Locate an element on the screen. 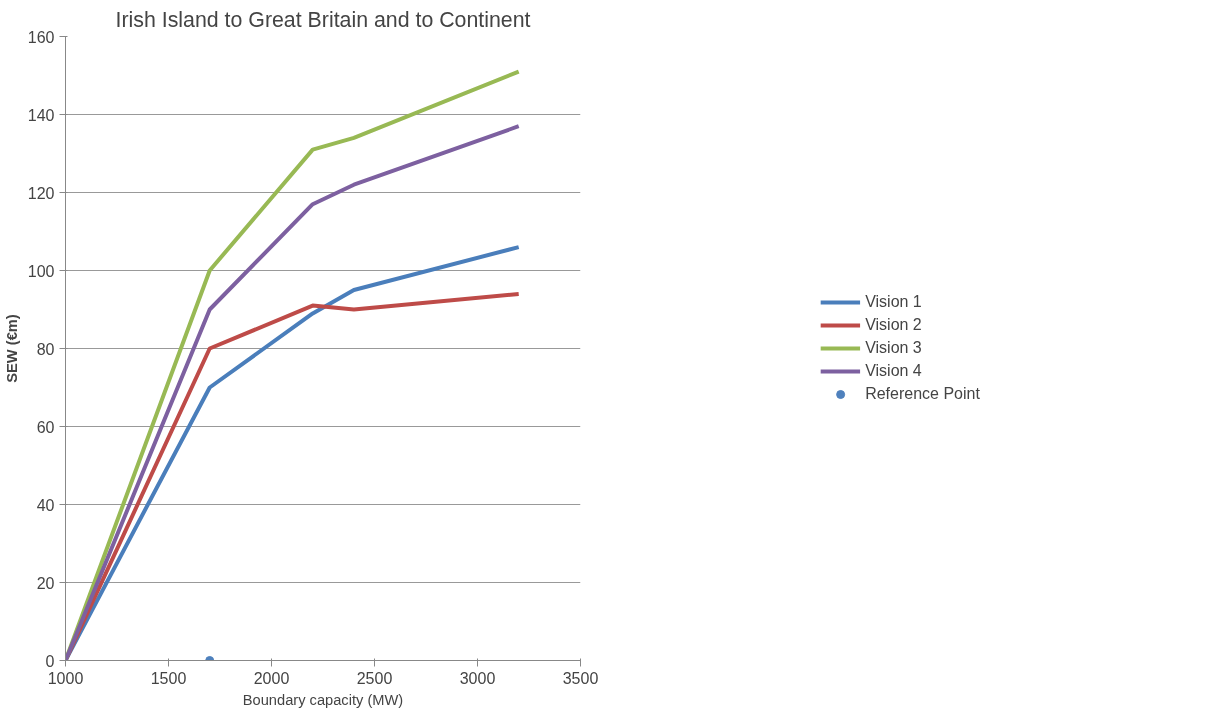 Image resolution: width=1232 pixels, height=721 pixels. x-axis-title: Boundary capacity (MW) is located at coordinates (323, 699).